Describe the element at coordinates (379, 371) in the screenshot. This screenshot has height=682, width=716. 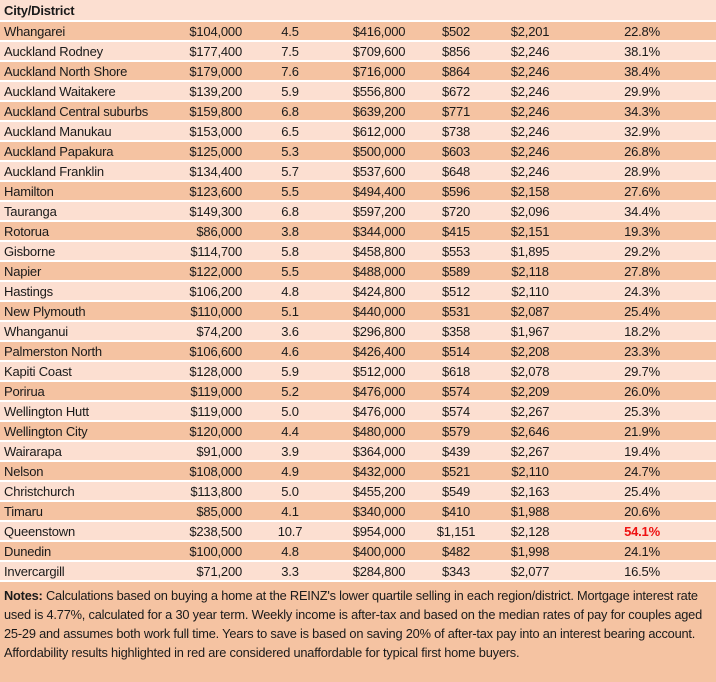
I see `value-cell: $512,000` at that location.